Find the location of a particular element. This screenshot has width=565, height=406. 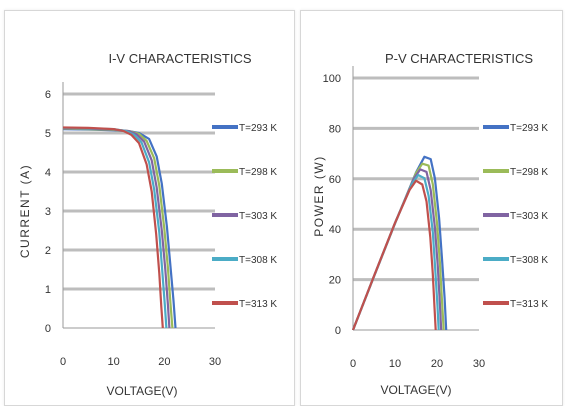

iv-legend-label: T=293 K is located at coordinates (258, 128).